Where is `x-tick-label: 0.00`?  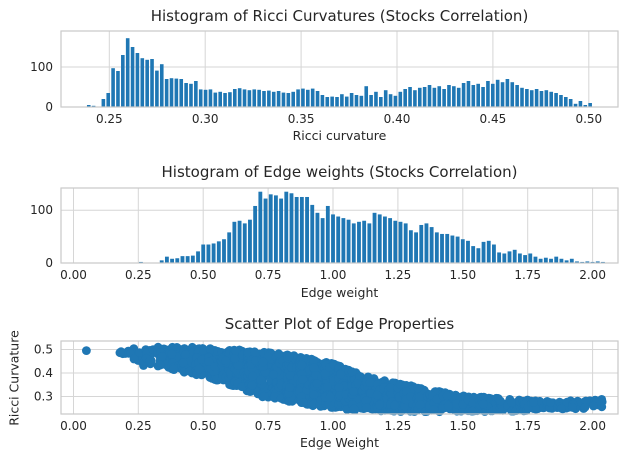 x-tick-label: 0.00 is located at coordinates (73, 426).